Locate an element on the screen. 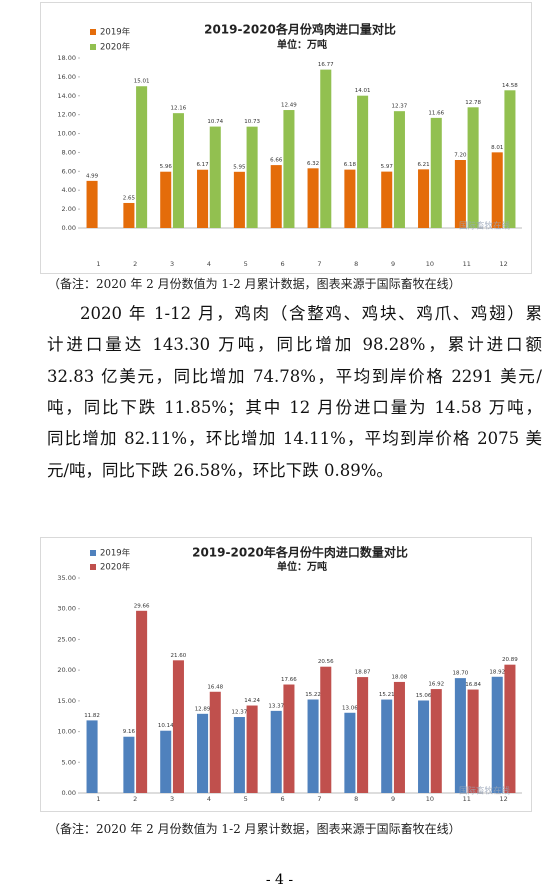 This screenshot has width=559, height=894. value-label: 15.22 is located at coordinates (313, 695).